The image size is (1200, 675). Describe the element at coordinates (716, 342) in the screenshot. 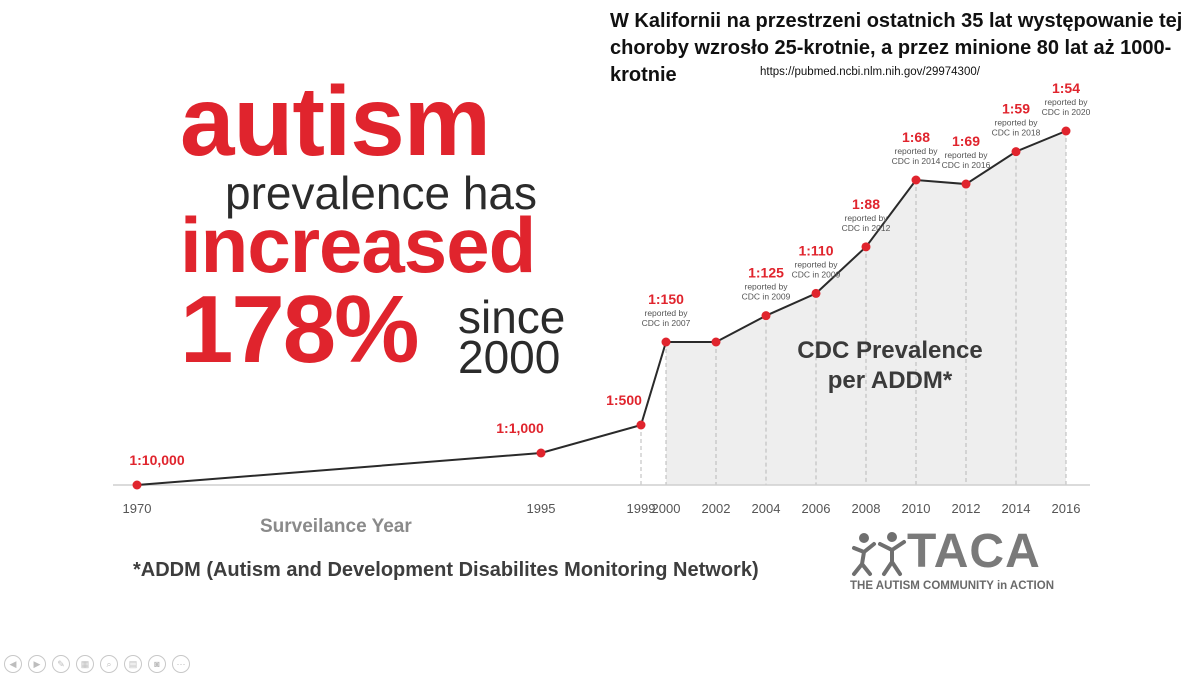

I see `data-point-2002` at that location.